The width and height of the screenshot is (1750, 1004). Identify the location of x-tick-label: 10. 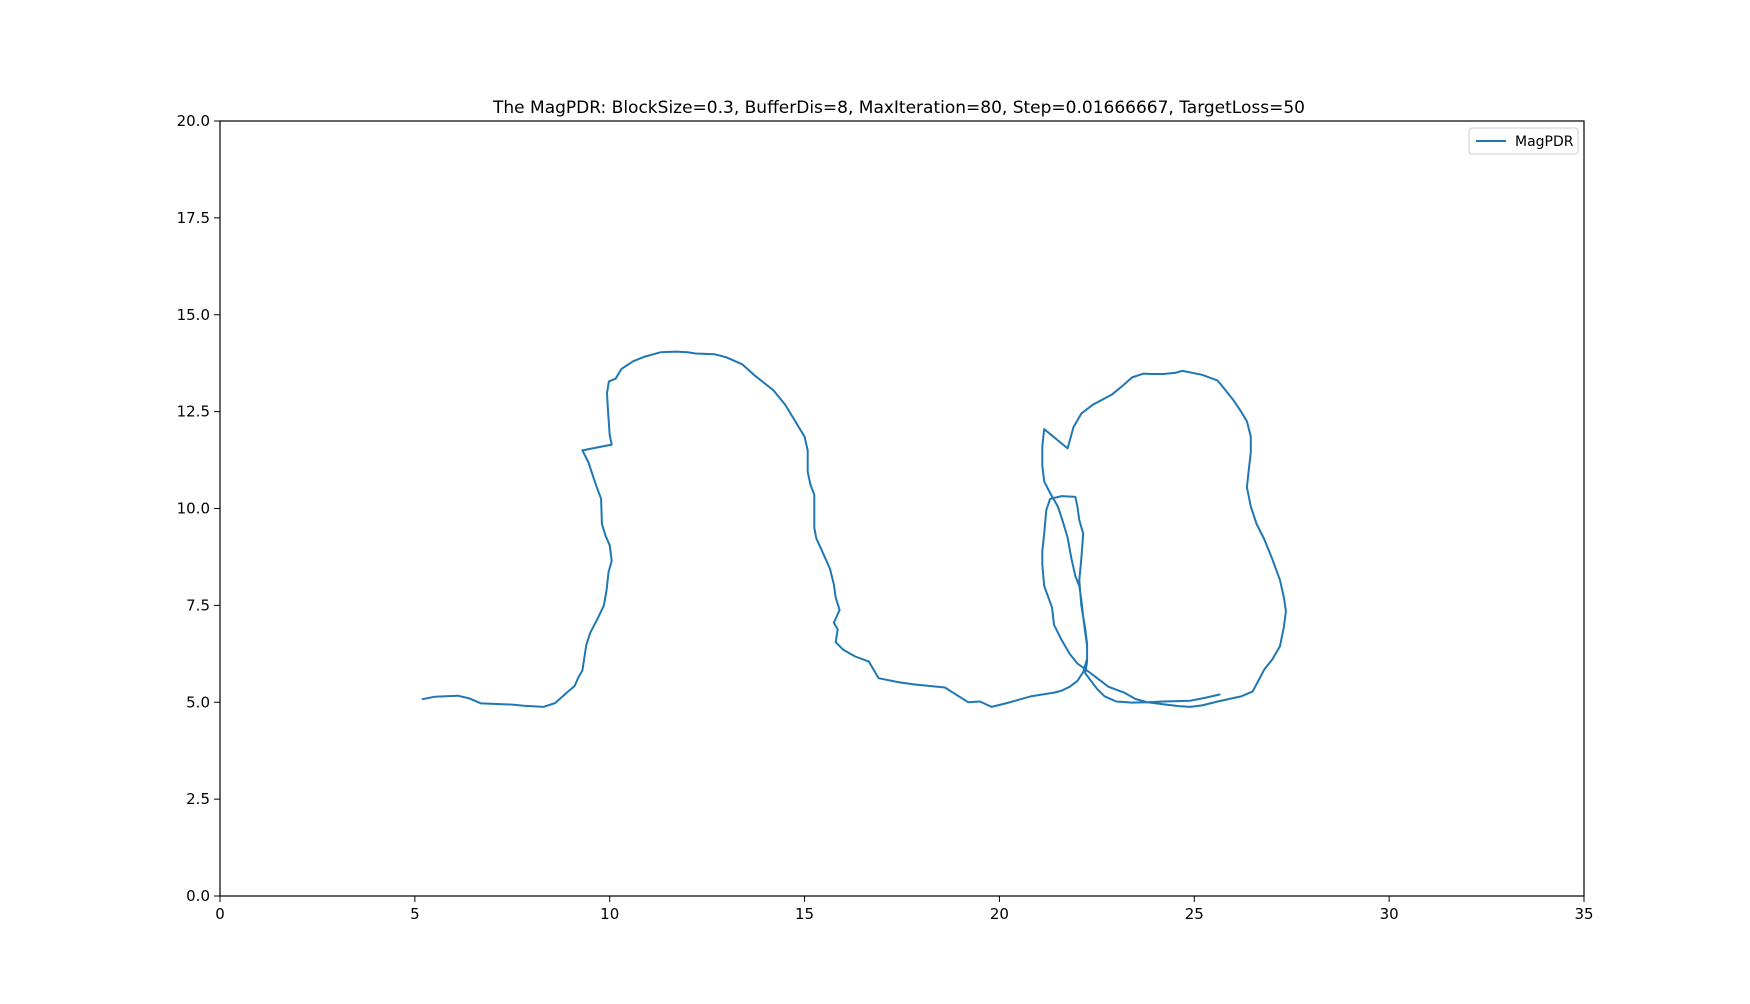
(609, 914).